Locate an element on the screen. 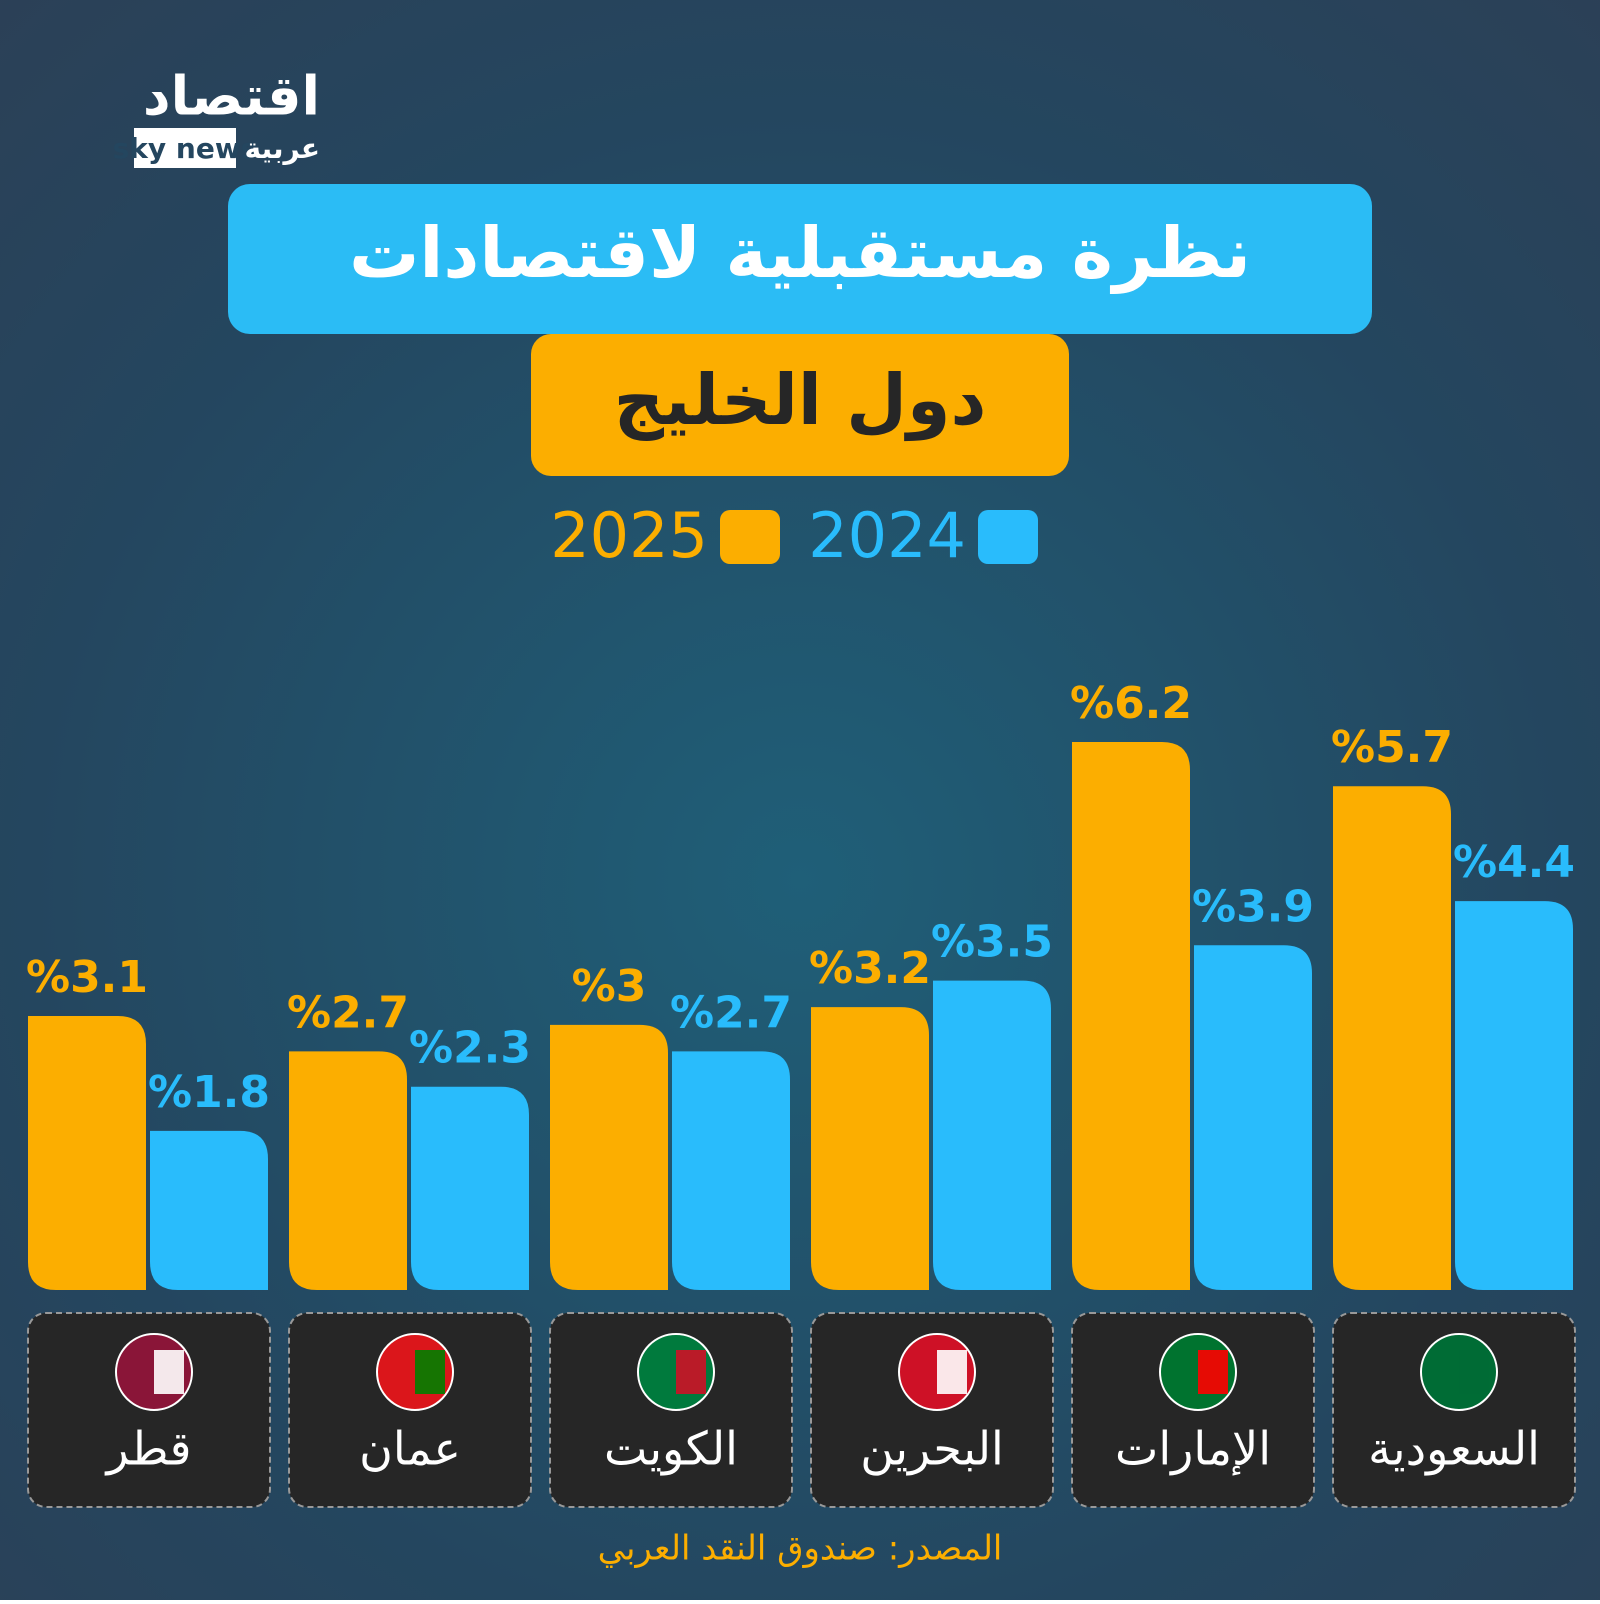 The height and width of the screenshot is (1604, 1600). value-label: %1.8 is located at coordinates (209, 1092).